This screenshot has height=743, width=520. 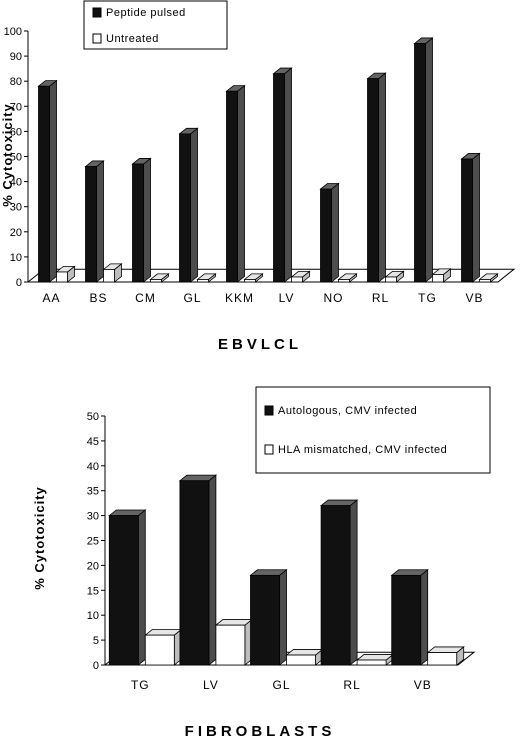 I want to click on y-tick-label: 5, so click(x=96, y=641).